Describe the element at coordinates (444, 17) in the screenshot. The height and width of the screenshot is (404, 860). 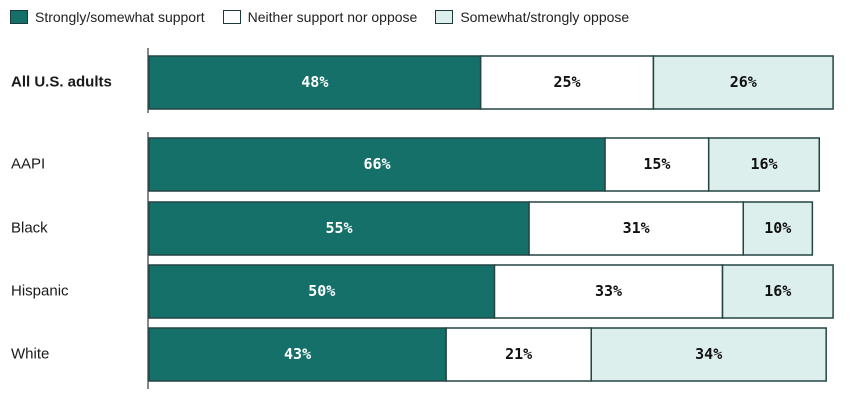
I see `legend-swatch-oppose` at that location.